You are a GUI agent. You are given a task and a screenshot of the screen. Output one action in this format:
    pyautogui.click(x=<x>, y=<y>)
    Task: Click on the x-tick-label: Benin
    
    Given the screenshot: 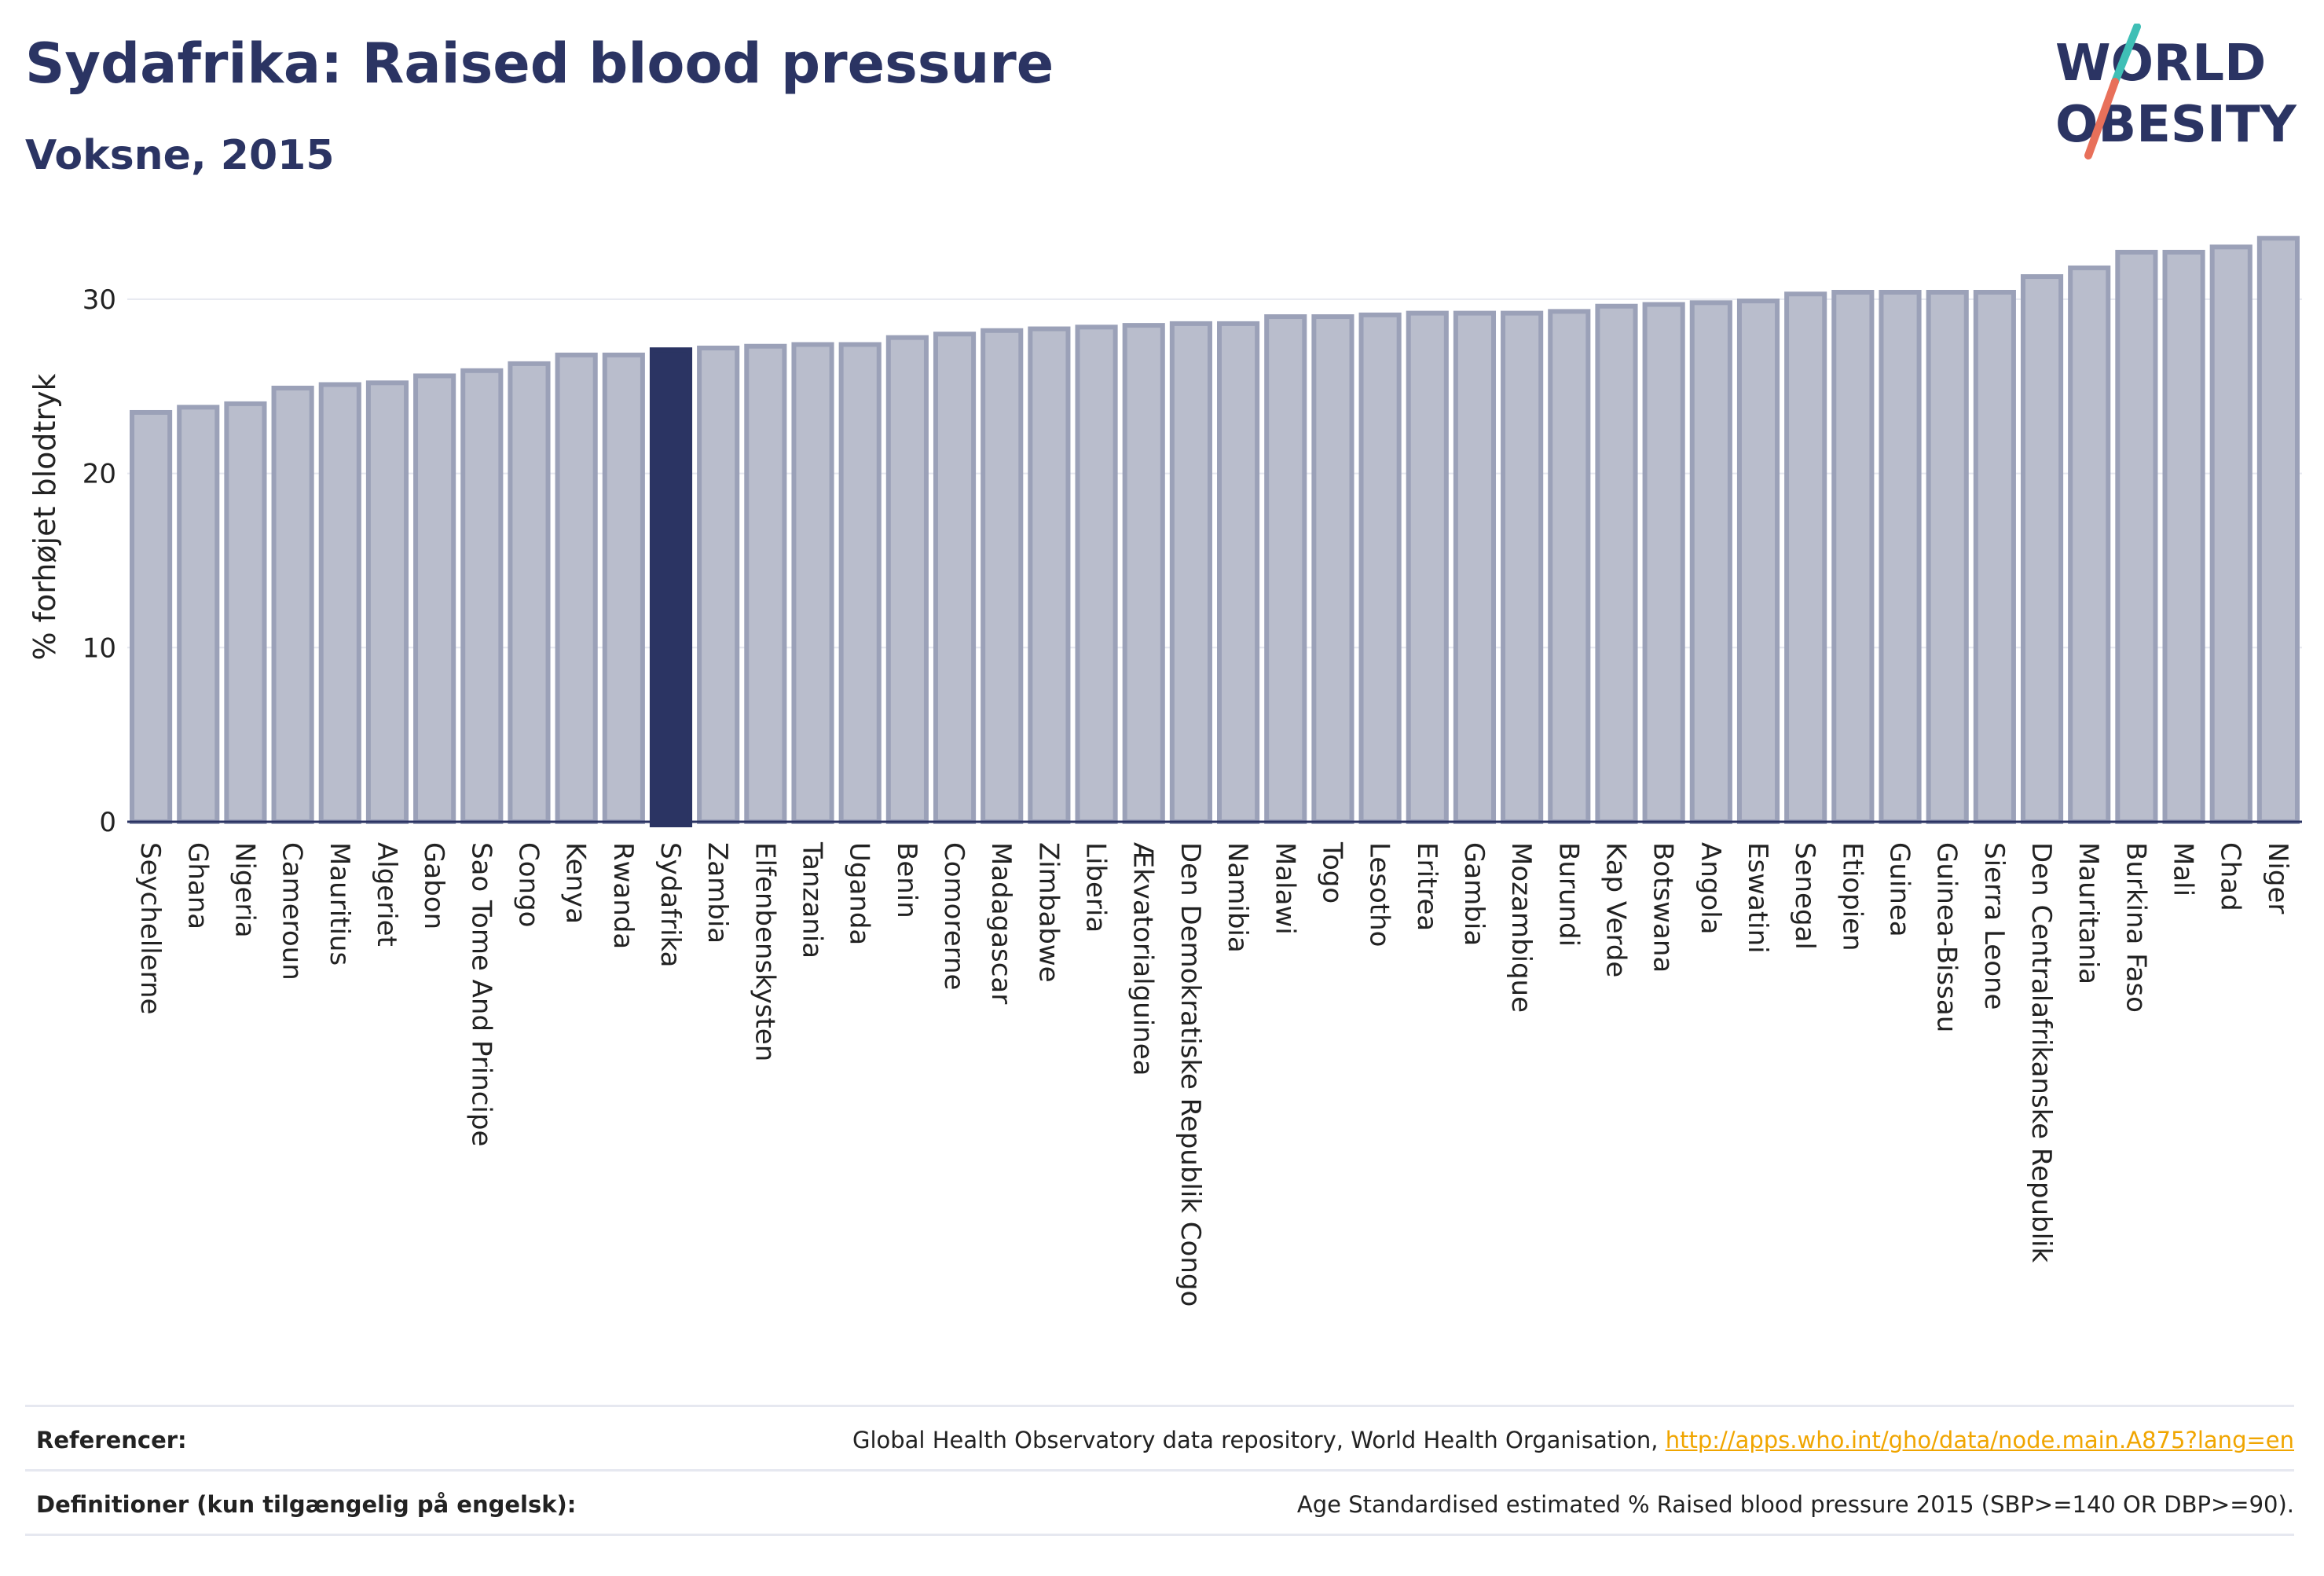 What is the action you would take?
    pyautogui.click(x=906, y=880)
    